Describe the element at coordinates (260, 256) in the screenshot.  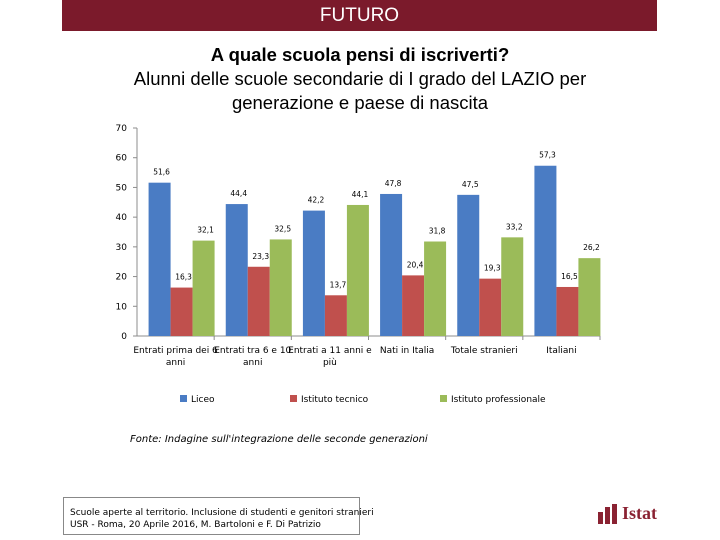
I see `data-label: 23,3` at that location.